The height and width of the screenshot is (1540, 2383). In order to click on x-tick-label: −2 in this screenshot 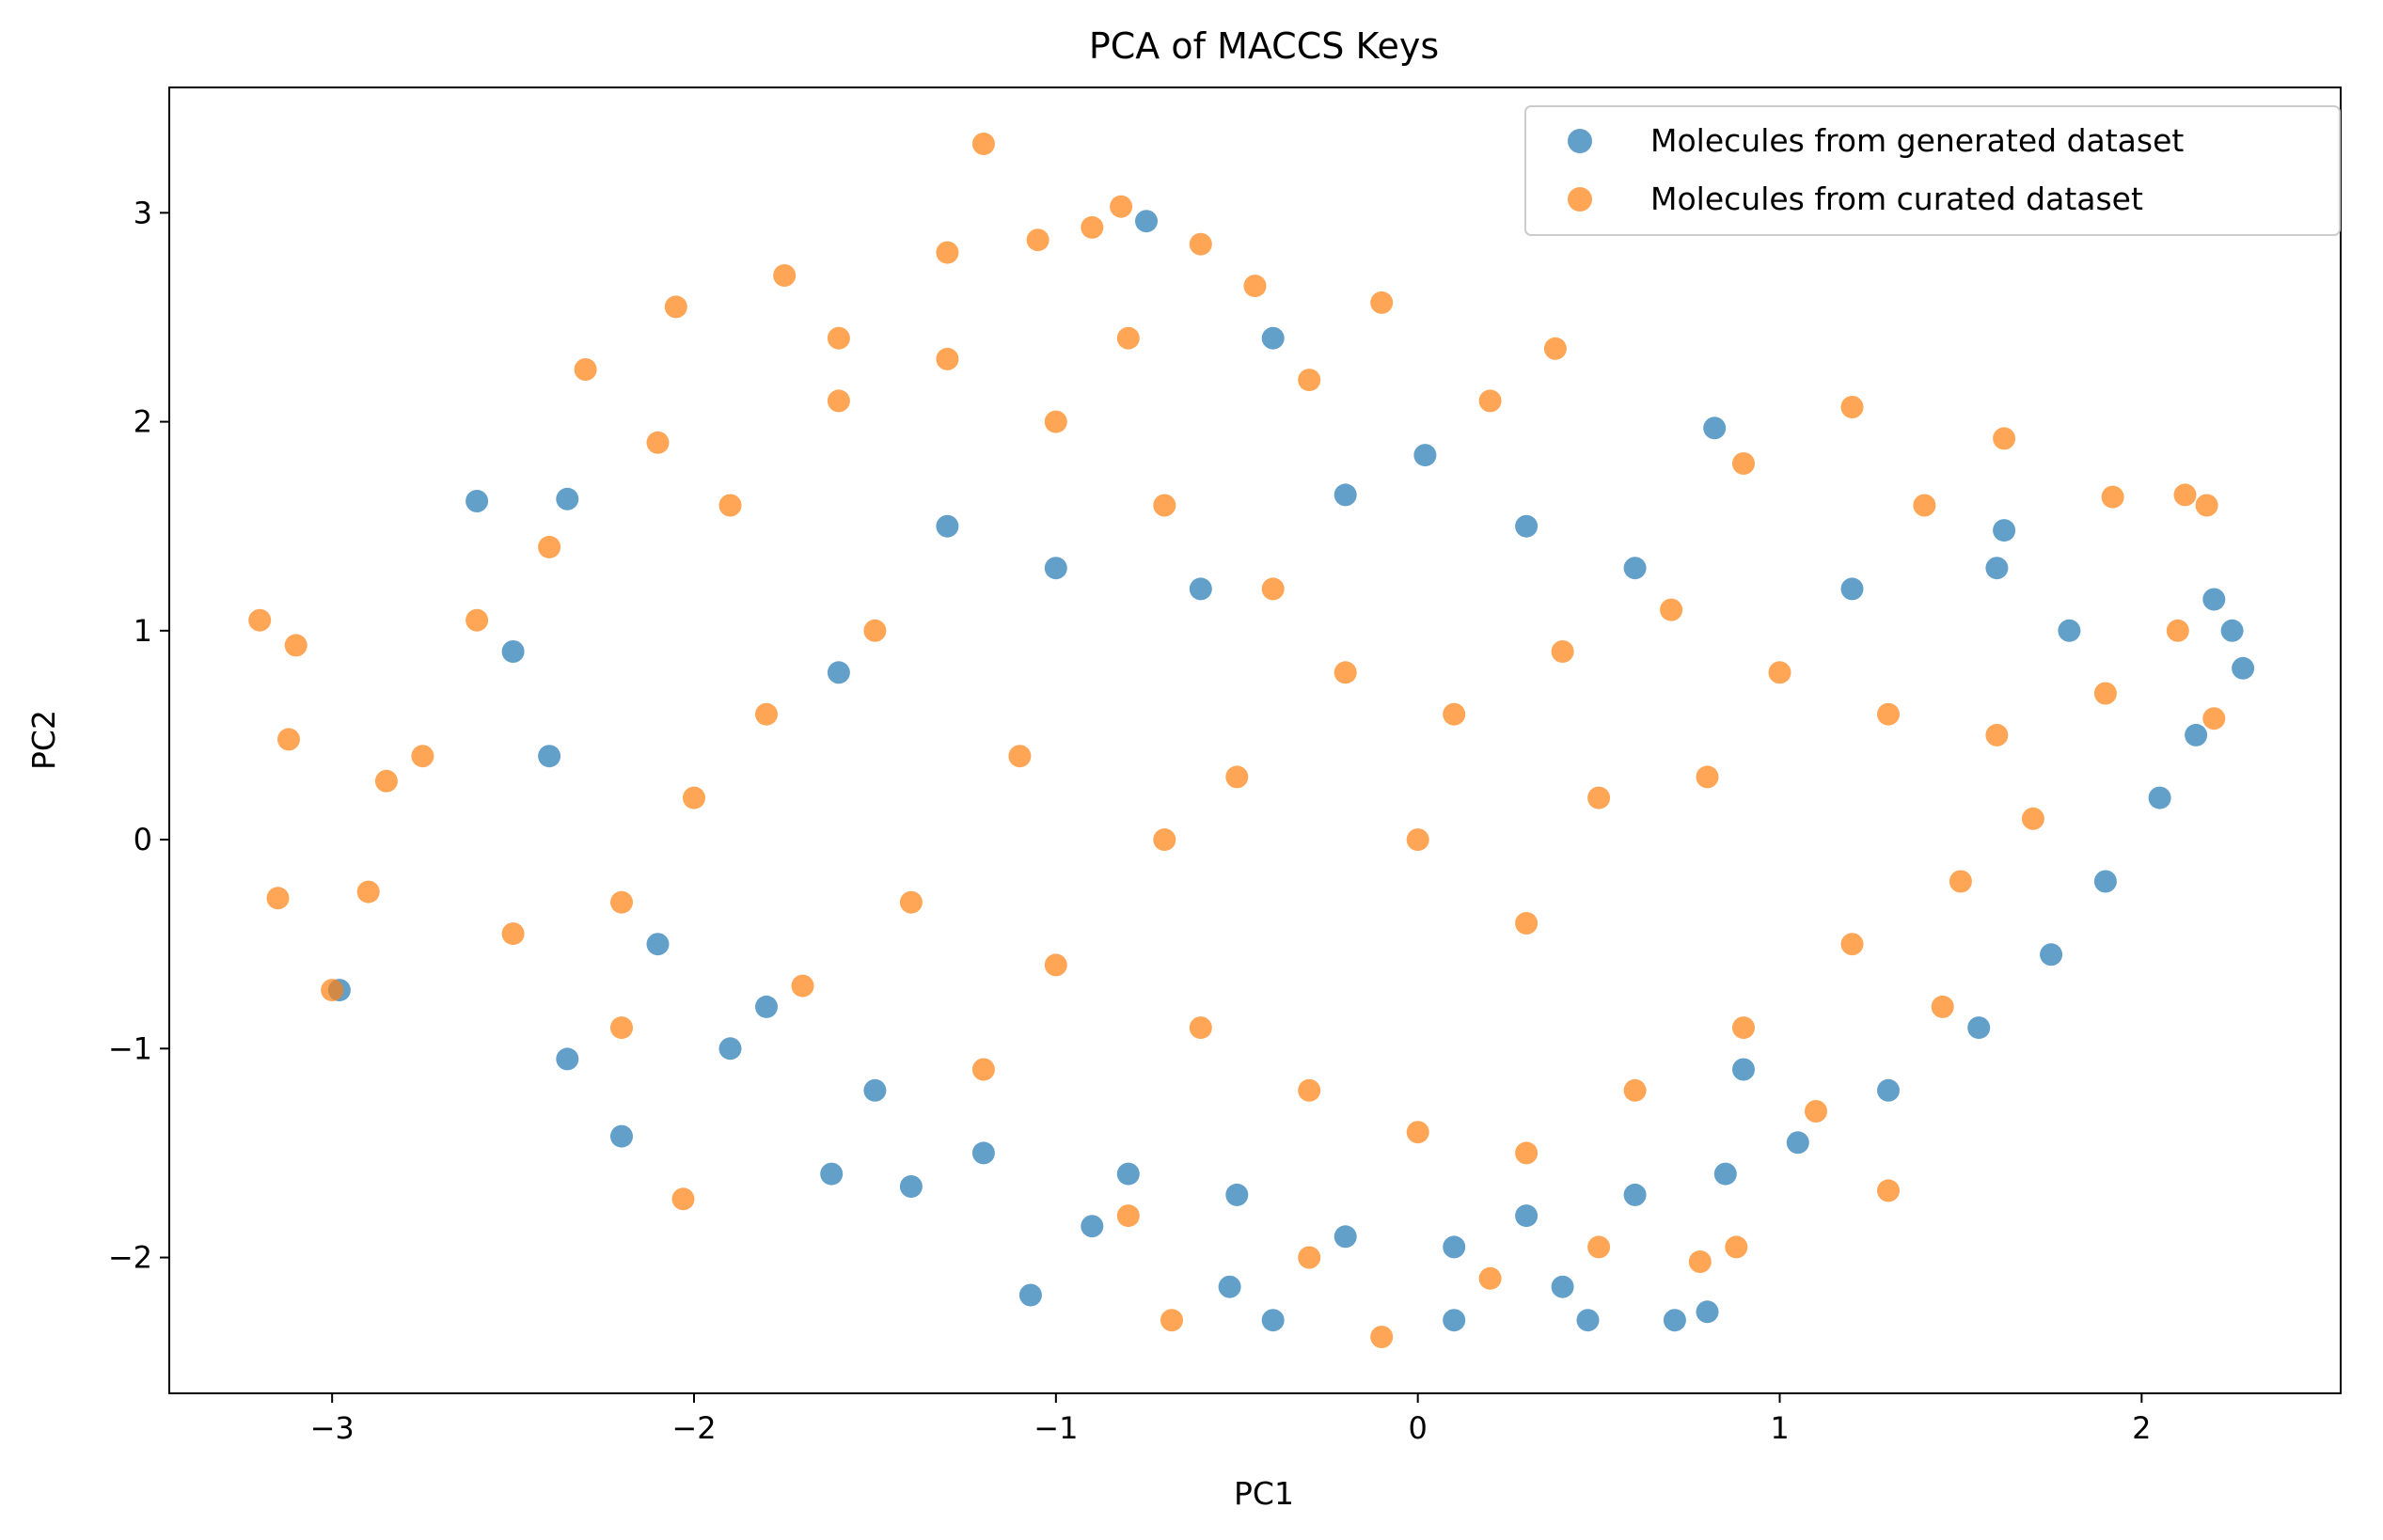, I will do `click(693, 1428)`.